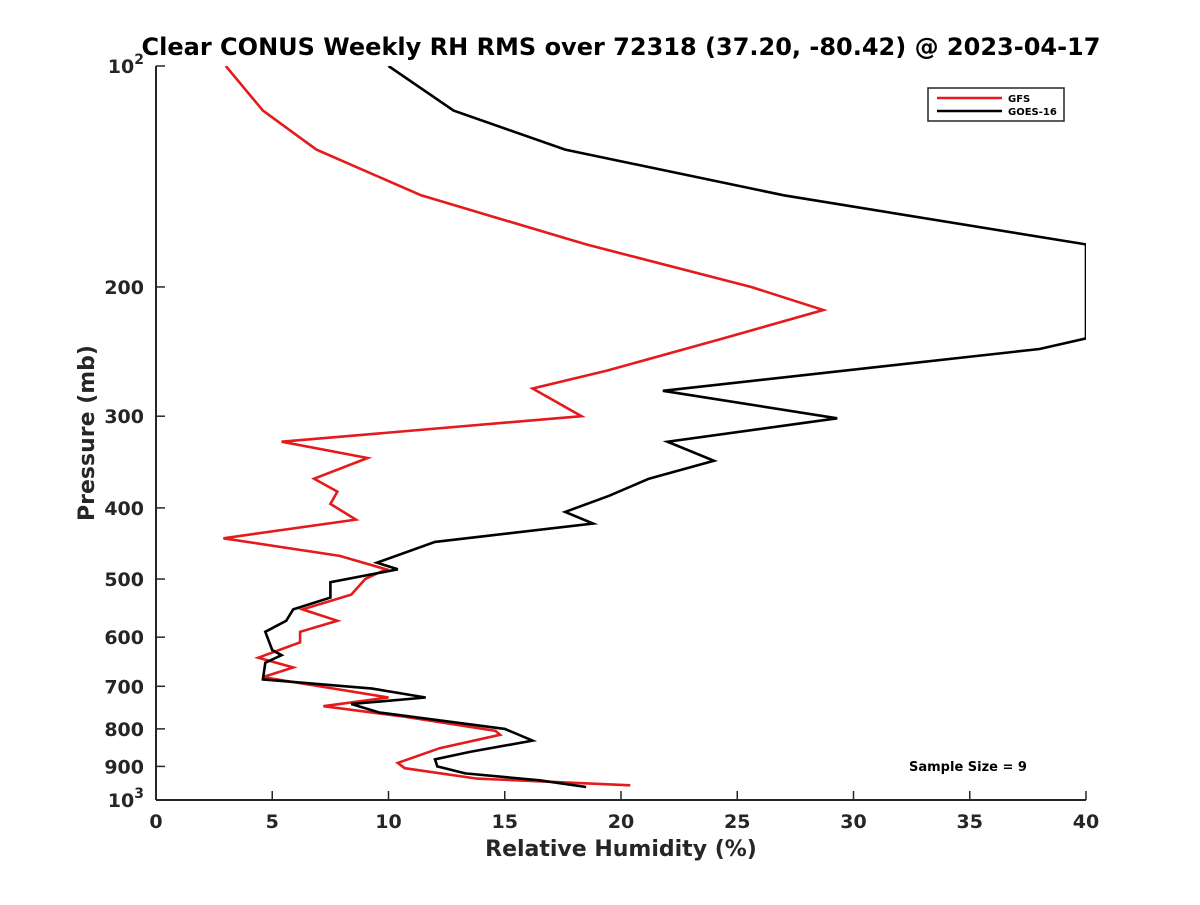  What do you see at coordinates (853, 822) in the screenshot?
I see `x-tick-label: 30` at bounding box center [853, 822].